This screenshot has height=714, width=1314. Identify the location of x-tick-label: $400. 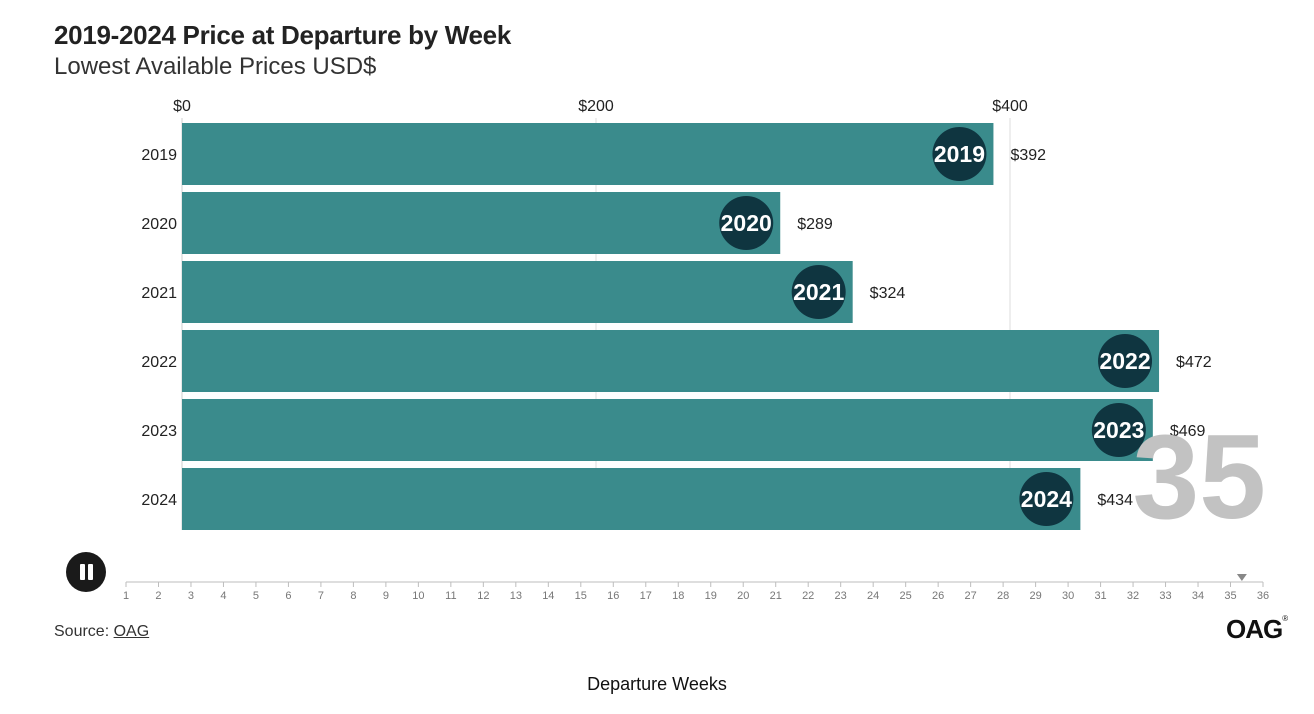
(1010, 106).